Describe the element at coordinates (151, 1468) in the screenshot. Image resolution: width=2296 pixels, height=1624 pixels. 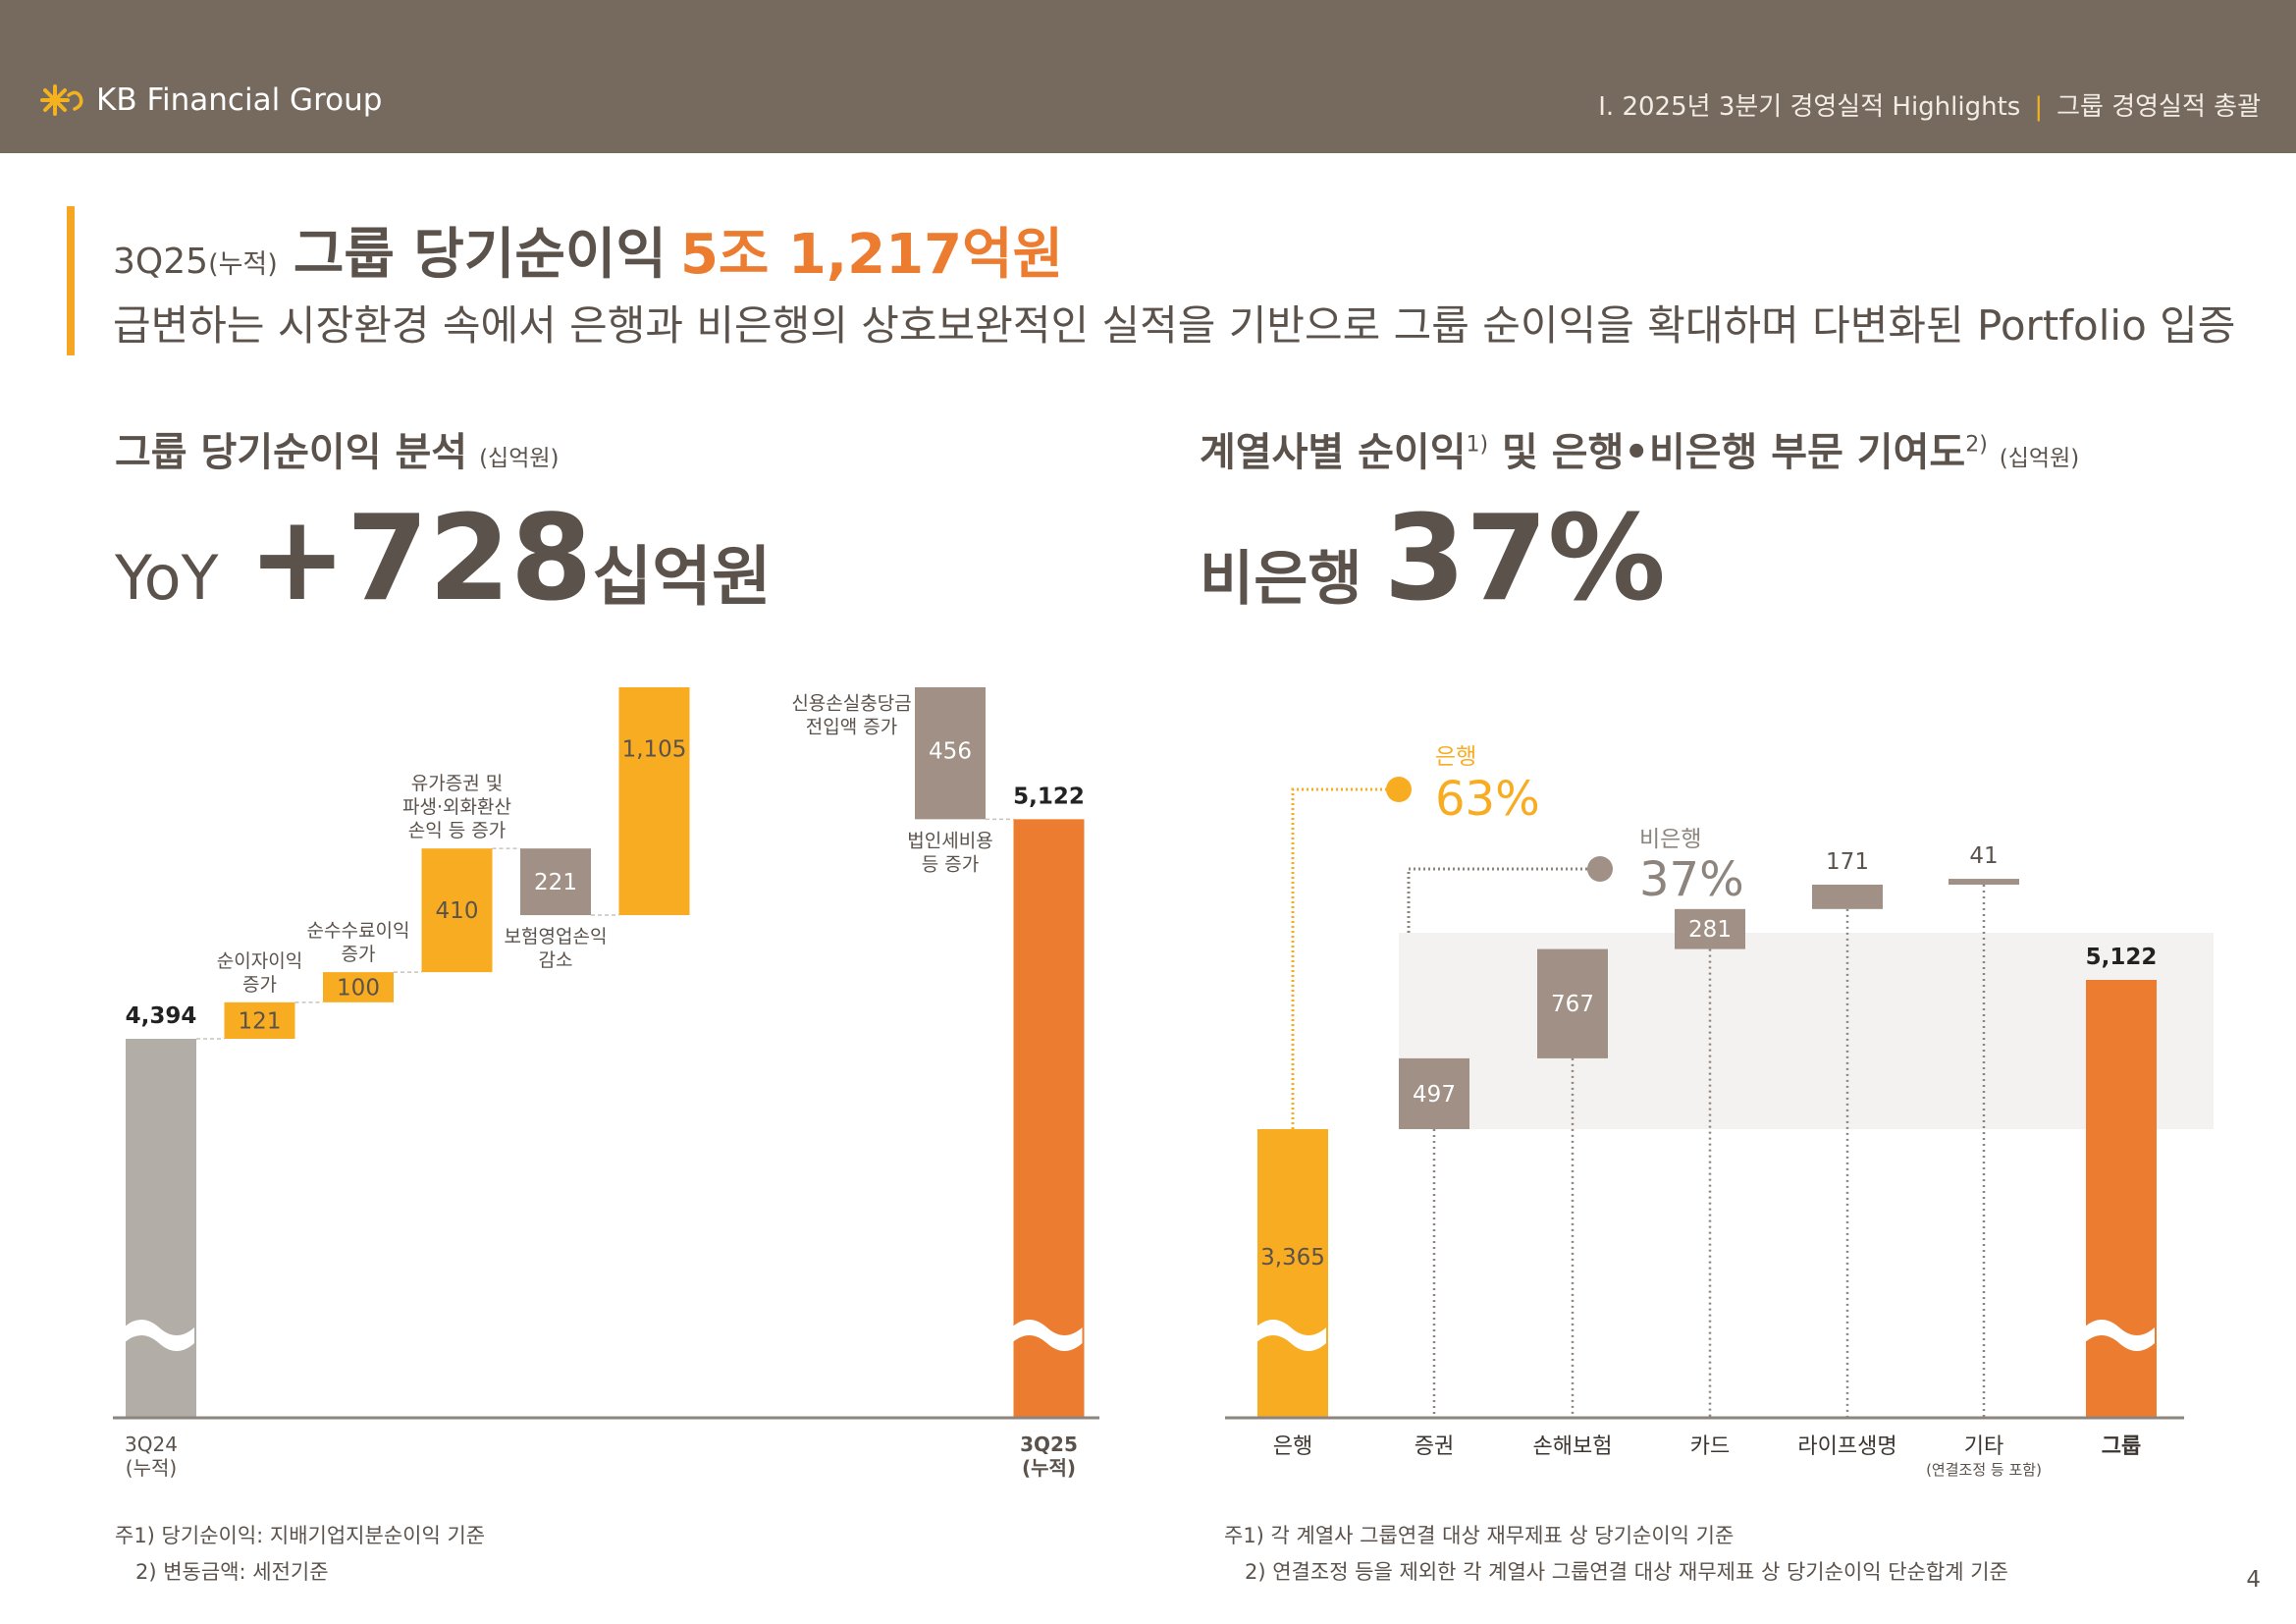
I see `axis-label-3q24-note: (누적)` at that location.